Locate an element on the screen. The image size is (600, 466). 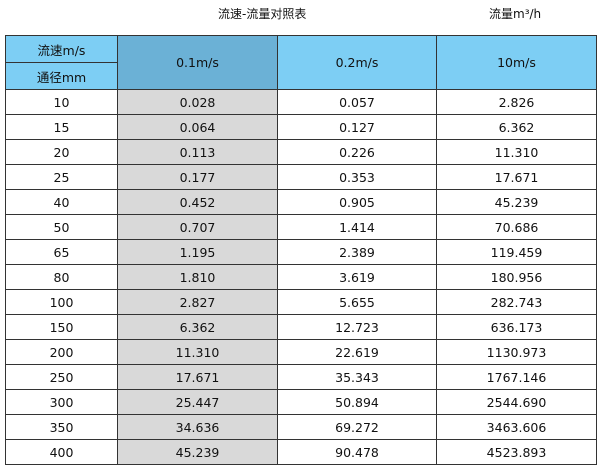
flow-cell: 70.686 is located at coordinates (516, 227).